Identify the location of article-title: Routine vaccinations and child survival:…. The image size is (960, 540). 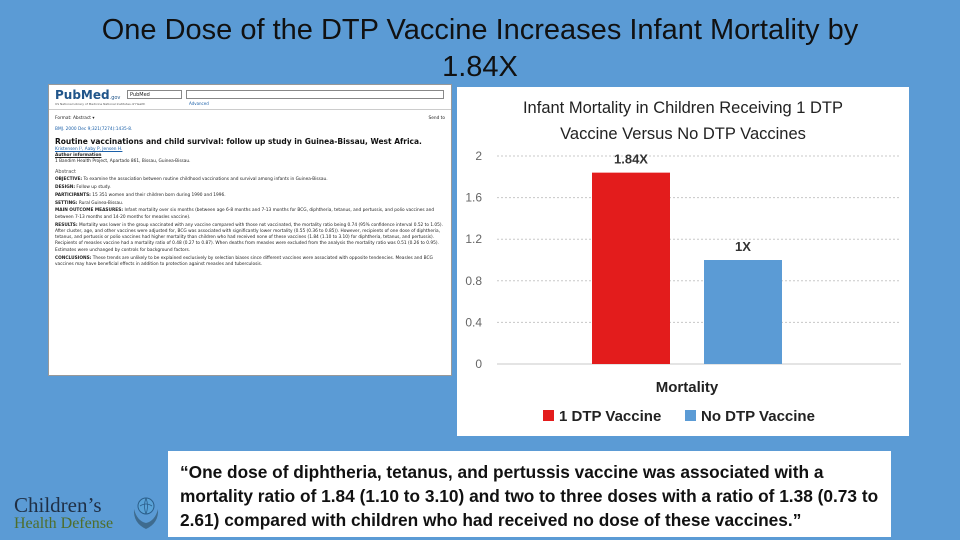
(238, 141).